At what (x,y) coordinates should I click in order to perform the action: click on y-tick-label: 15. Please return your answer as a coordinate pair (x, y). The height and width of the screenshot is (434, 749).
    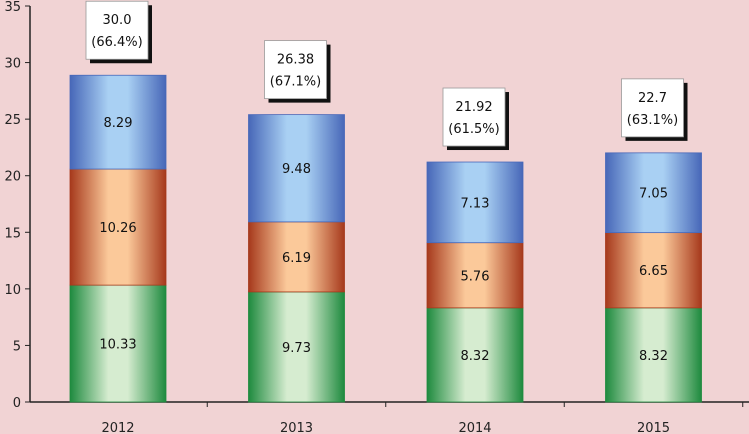
    Looking at the image, I should click on (12, 233).